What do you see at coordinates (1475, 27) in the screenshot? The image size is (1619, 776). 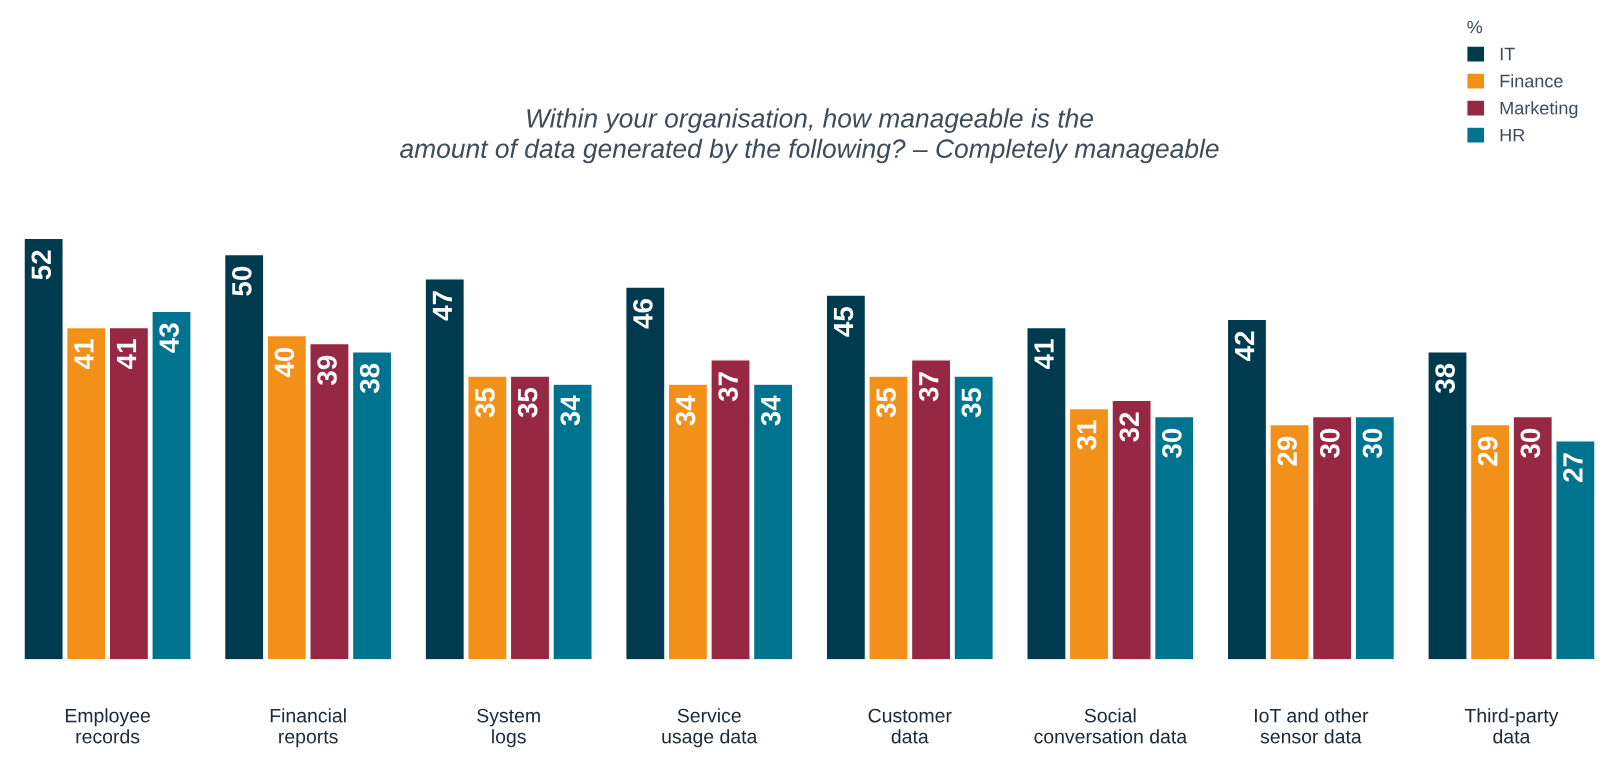 I see `legend-title: %` at bounding box center [1475, 27].